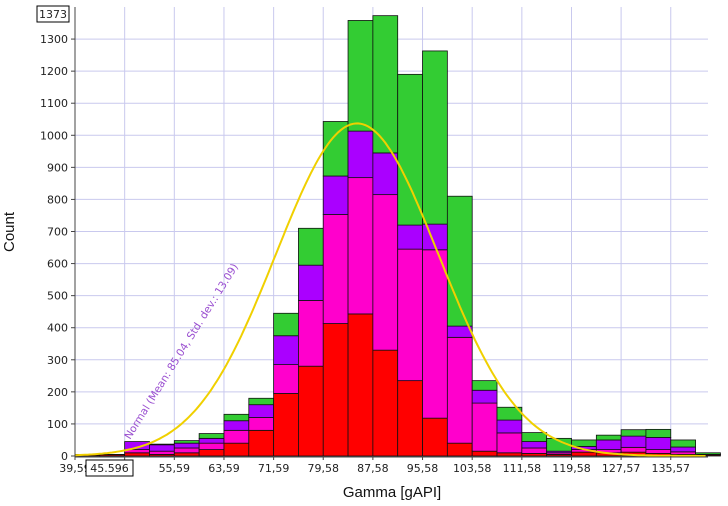  Describe the element at coordinates (57, 296) in the screenshot. I see `y-tick-label: 500` at that location.